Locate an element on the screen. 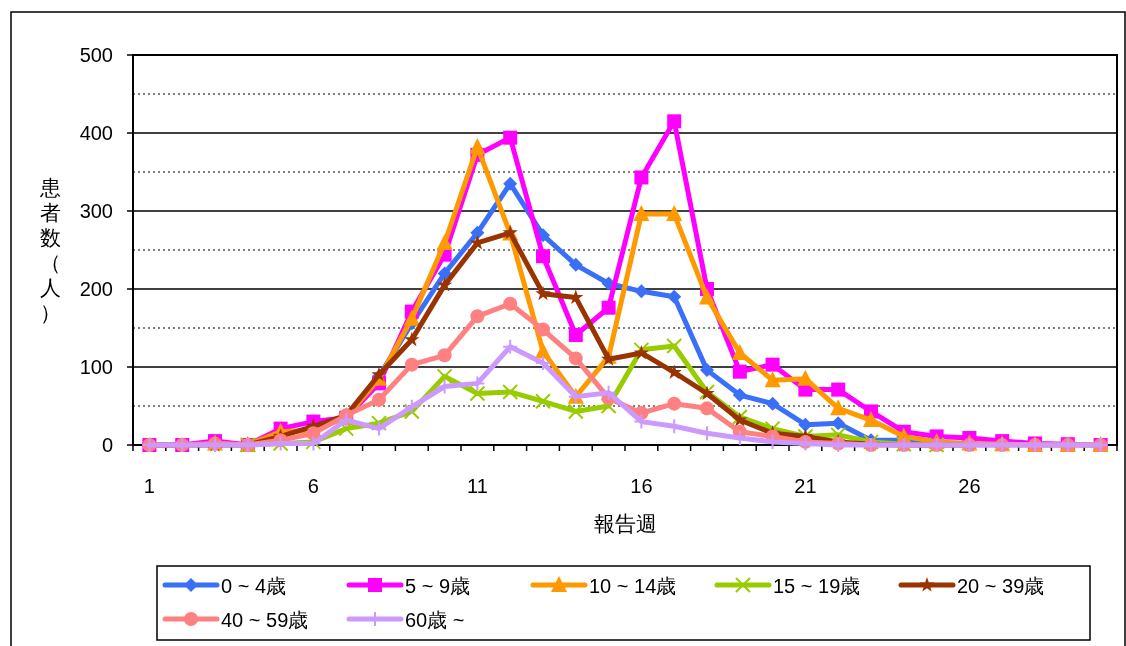  x-tick-label: 26 is located at coordinates (969, 486).